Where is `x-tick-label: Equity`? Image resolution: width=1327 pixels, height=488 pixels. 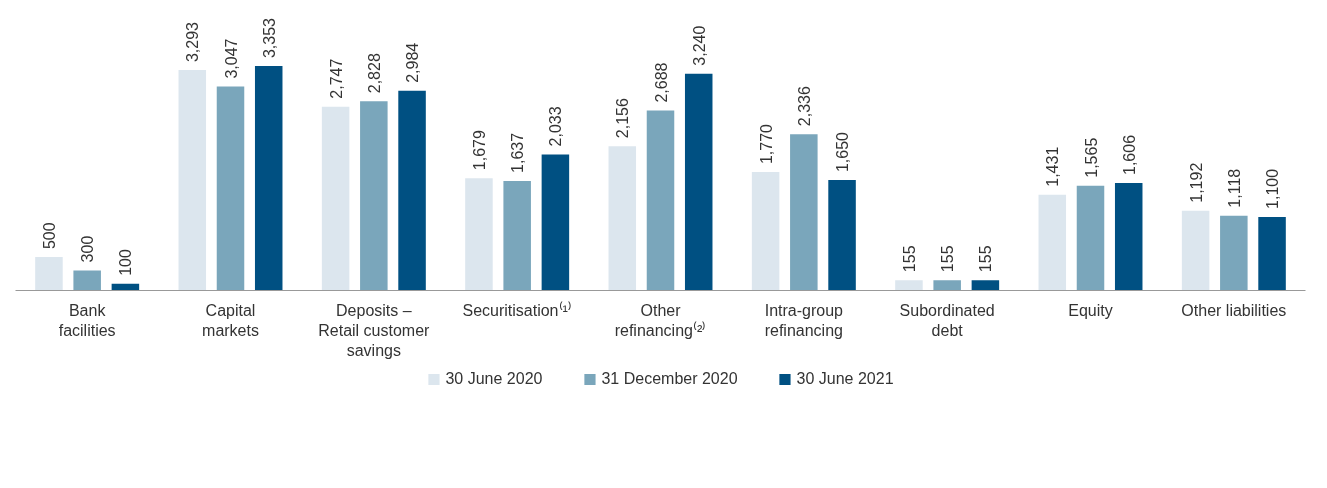
x-tick-label: Equity is located at coordinates (1090, 310).